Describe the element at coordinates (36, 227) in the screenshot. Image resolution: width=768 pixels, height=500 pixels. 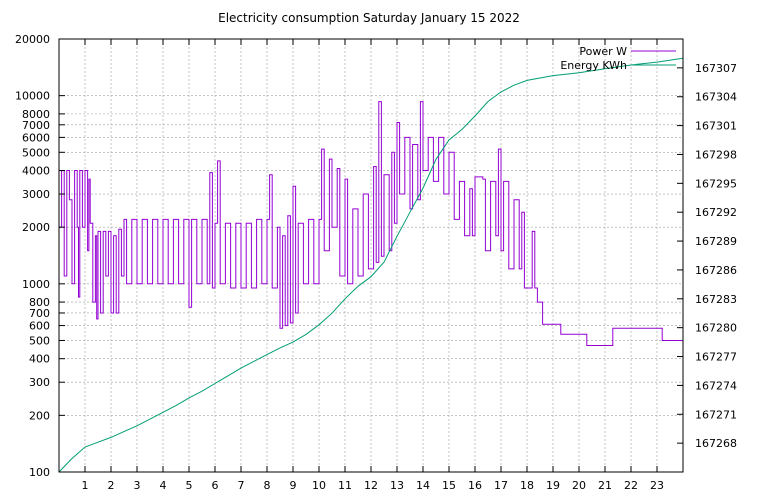
I see `y-left-tick-label: 2000` at that location.